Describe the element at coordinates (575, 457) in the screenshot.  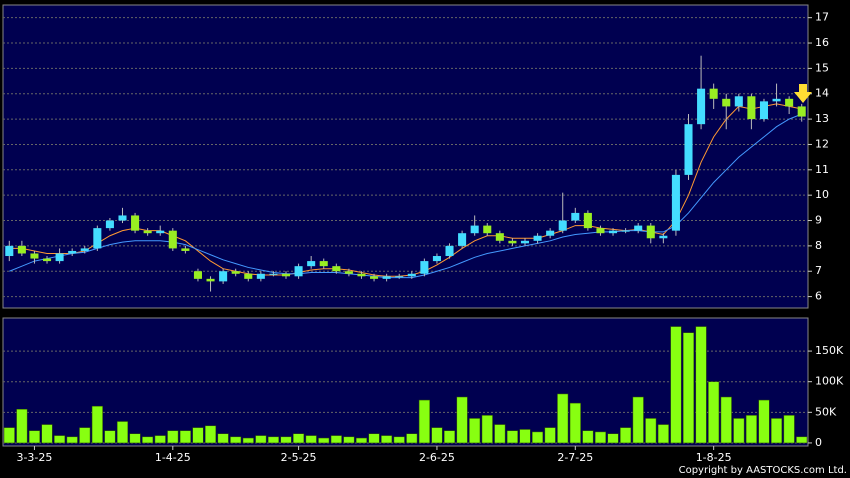
I see `x-tick-label: 2-7-25` at that location.